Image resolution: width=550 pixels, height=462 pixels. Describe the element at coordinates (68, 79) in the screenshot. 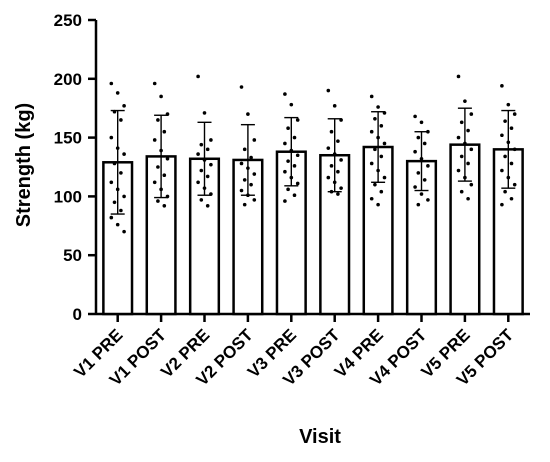

I see `y-tick-label: 200` at that location.